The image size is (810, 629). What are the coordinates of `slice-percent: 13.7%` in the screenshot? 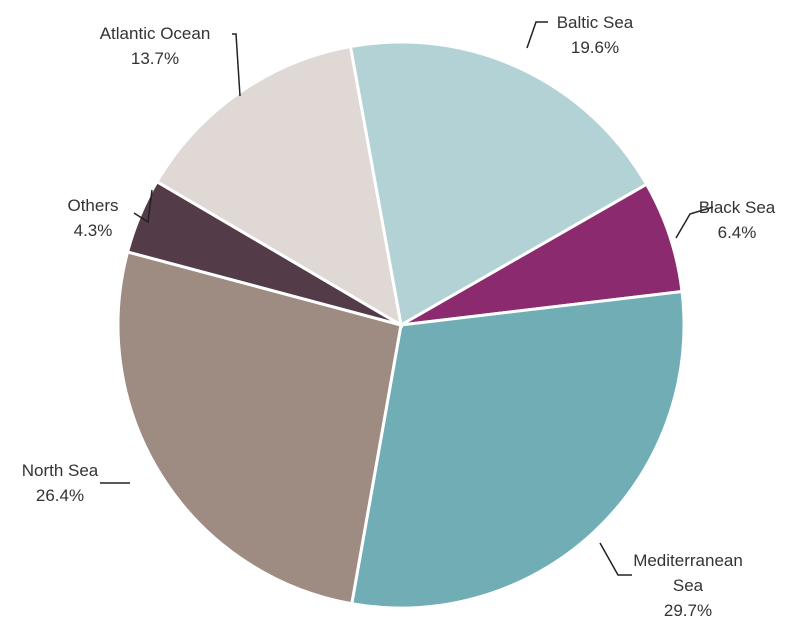 It's located at (155, 58).